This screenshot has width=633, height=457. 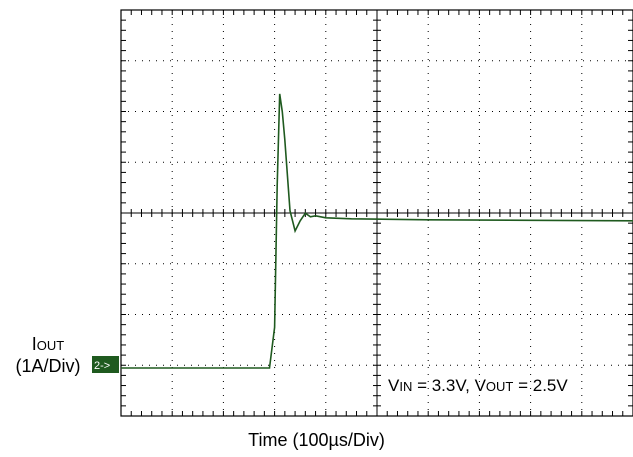 I want to click on svg-text: 2->, so click(x=102, y=366).